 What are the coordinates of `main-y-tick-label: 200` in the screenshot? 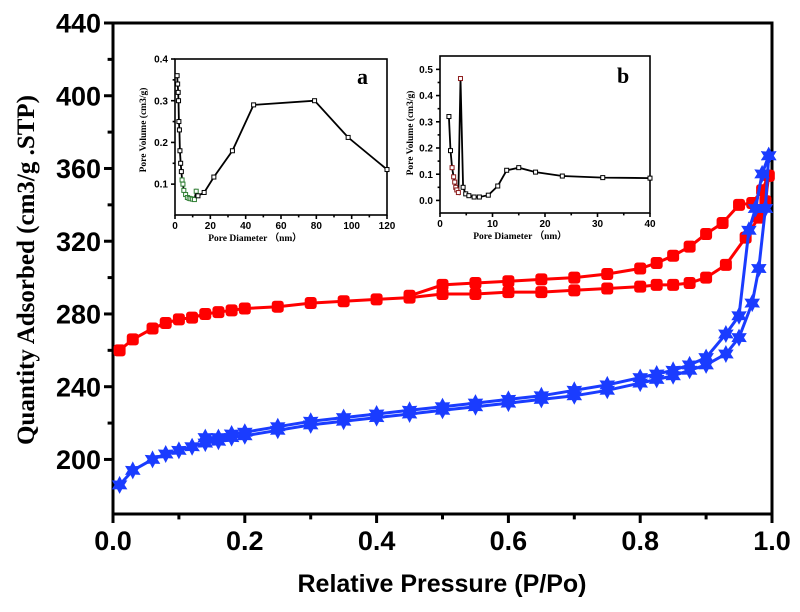 It's located at (78, 460).